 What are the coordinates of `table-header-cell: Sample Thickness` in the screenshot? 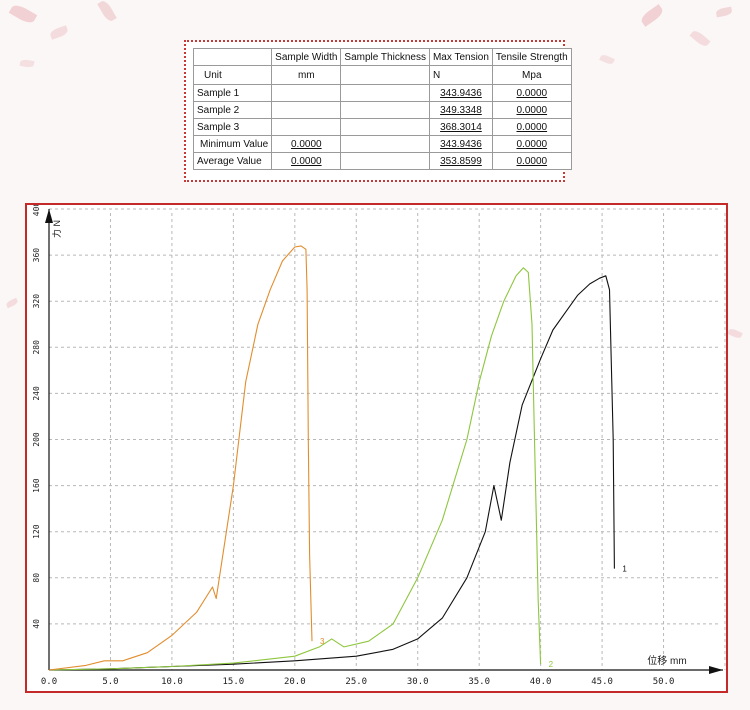 It's located at (385, 57).